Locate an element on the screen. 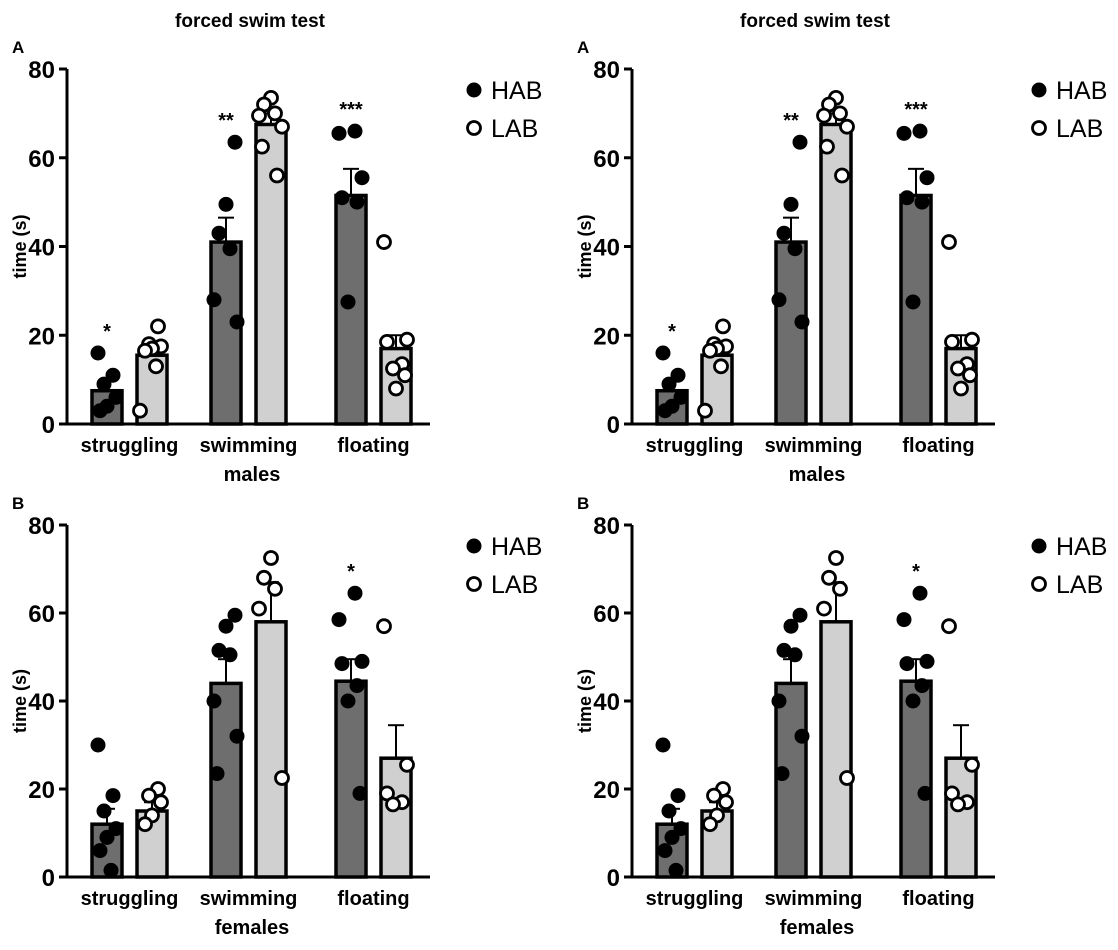 The width and height of the screenshot is (1118, 950). bar-lab-floating is located at coordinates (961, 817).